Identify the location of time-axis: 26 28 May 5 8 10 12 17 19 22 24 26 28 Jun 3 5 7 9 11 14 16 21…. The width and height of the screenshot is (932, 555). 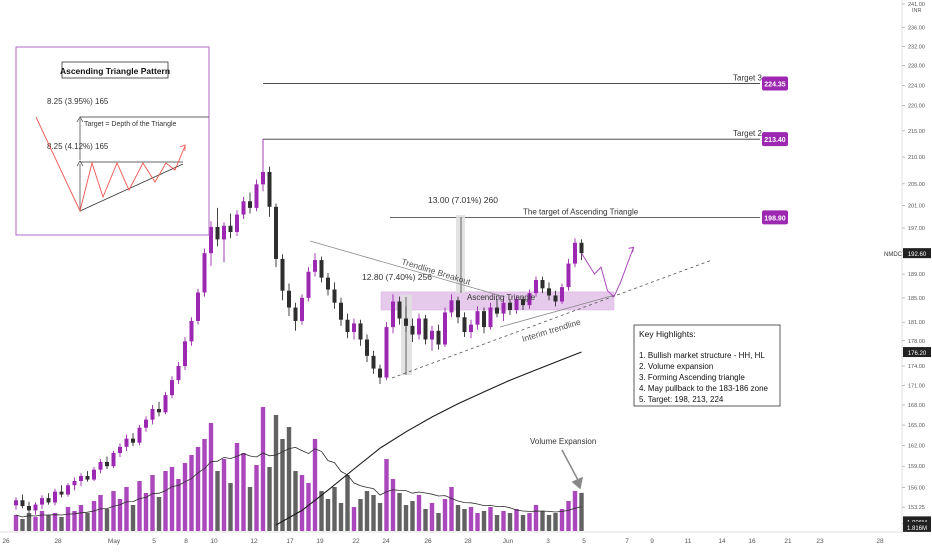
(451, 538).